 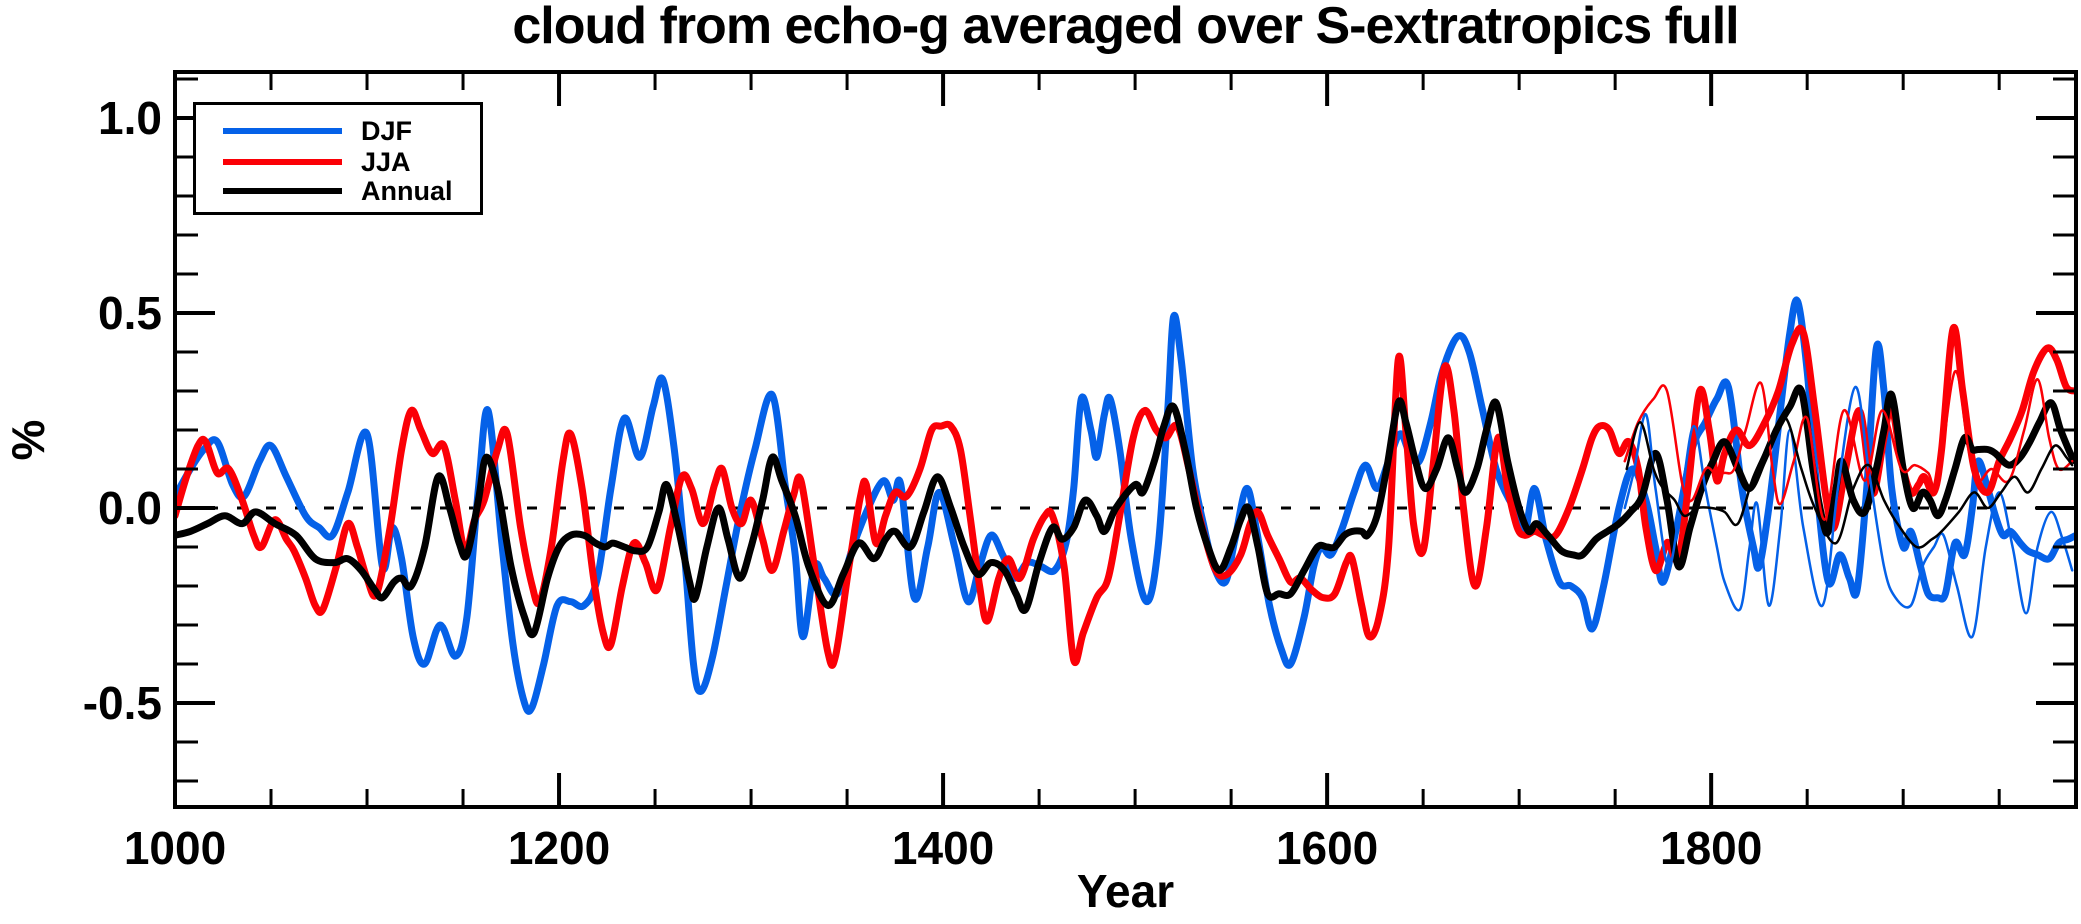 I want to click on series-jja-thin-late-segment-, so click(x=1848, y=445).